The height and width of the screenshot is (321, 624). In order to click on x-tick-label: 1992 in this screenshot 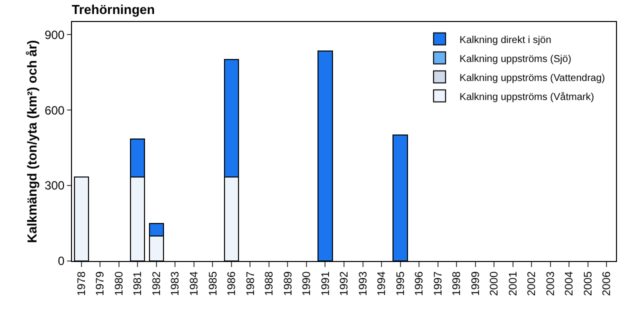, I will do `click(344, 283)`.